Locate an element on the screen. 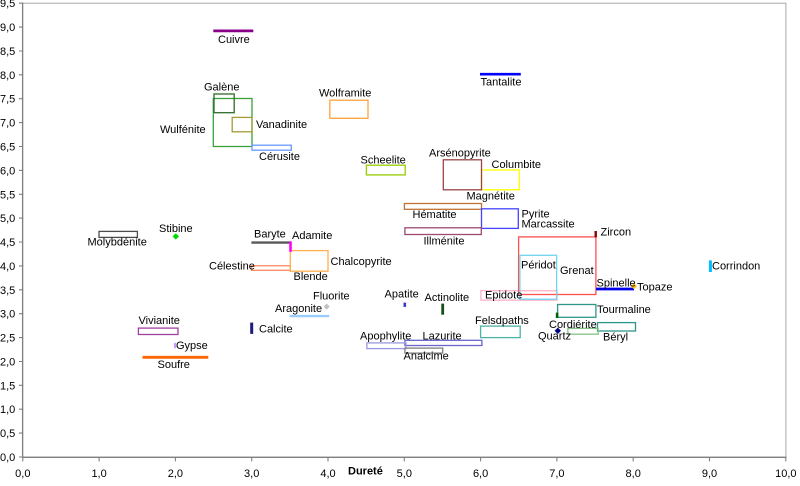  svg-text: 0,5 is located at coordinates (7, 434).